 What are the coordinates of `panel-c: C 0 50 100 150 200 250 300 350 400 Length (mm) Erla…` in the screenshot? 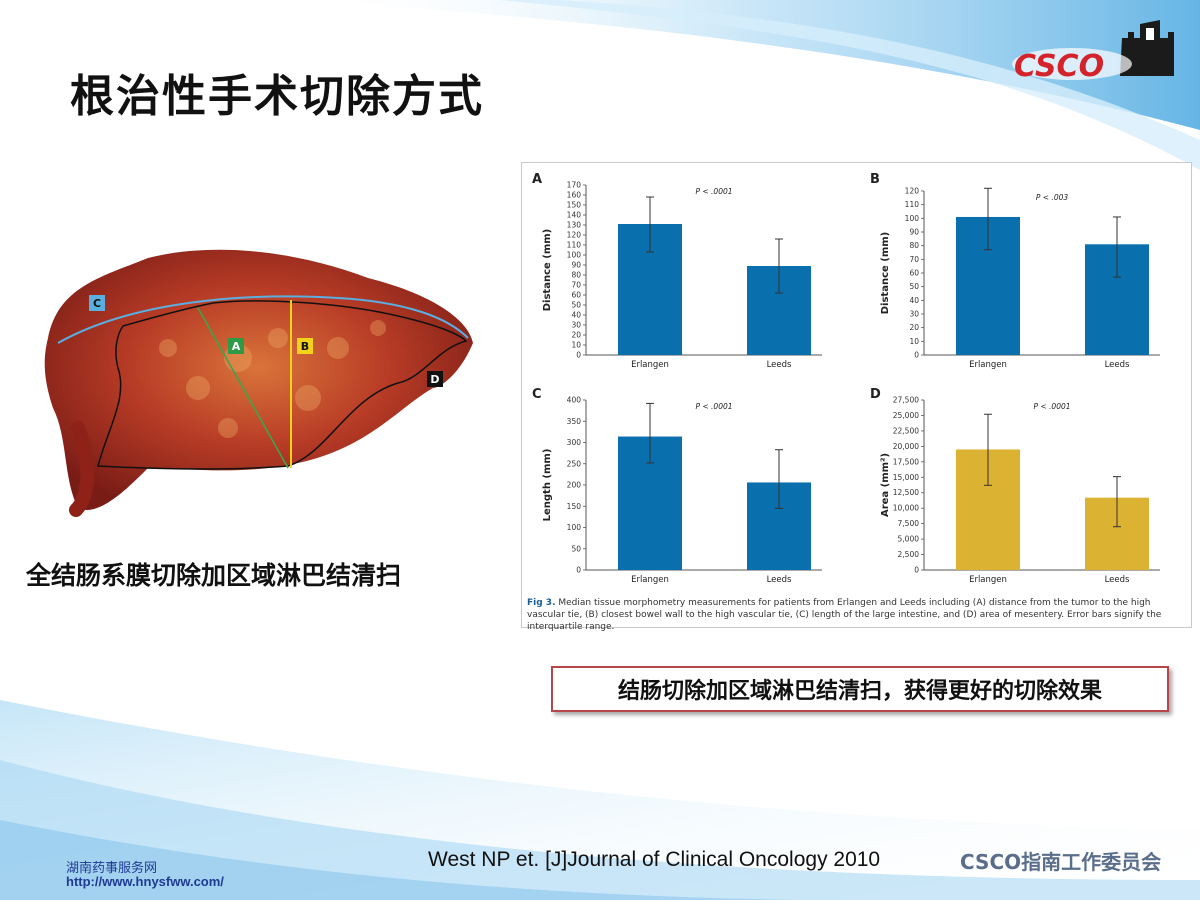 It's located at (677, 486).